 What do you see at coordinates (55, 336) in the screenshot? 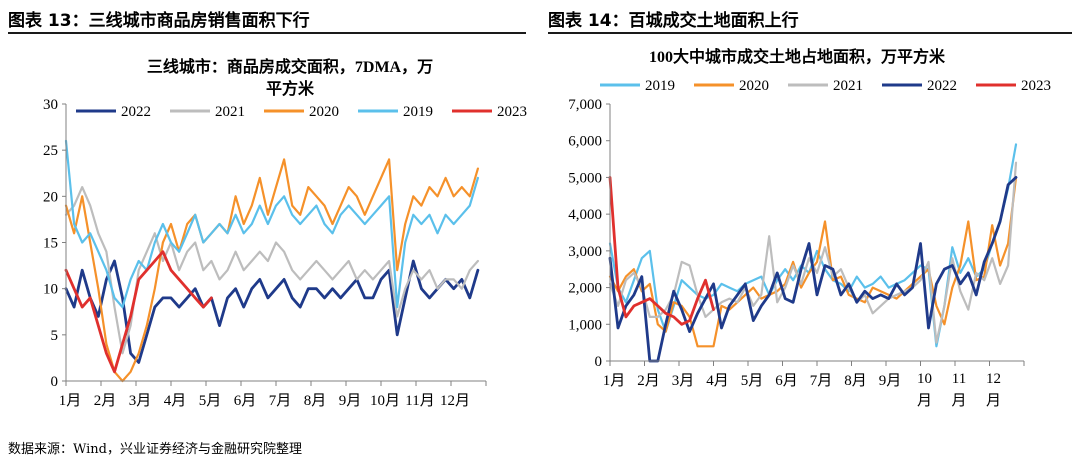
I see `left-y-tick-label: 5` at bounding box center [55, 336].